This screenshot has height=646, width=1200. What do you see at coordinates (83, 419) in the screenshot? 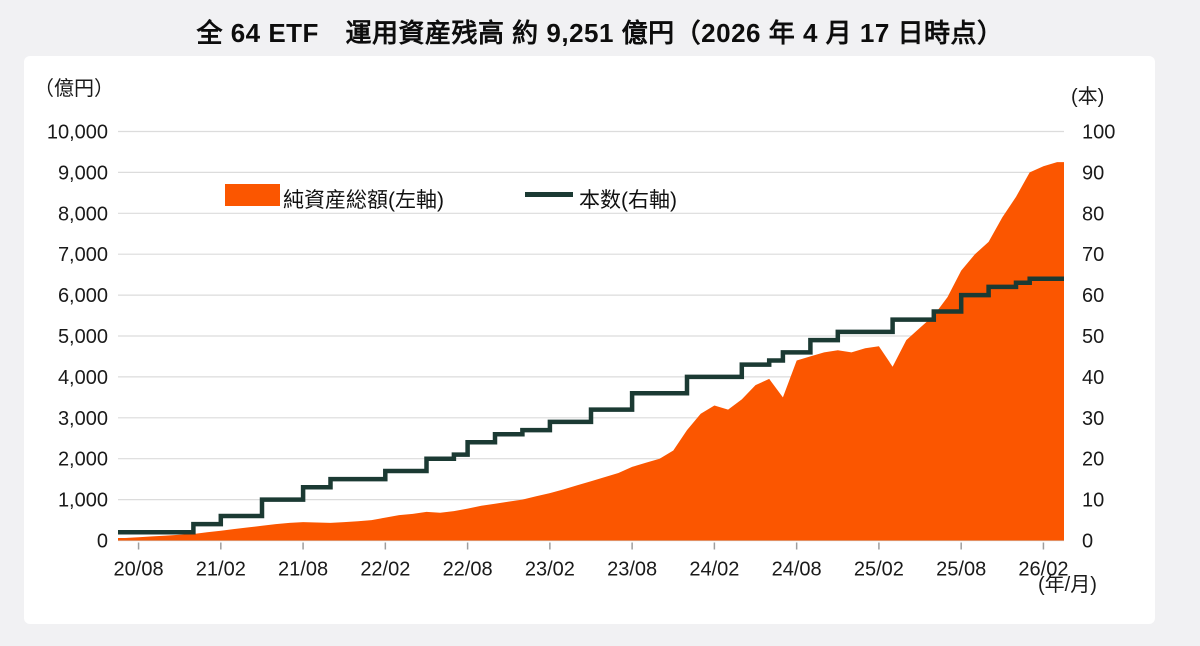
I see `left-axis-tick-label: 3,000` at bounding box center [83, 419].